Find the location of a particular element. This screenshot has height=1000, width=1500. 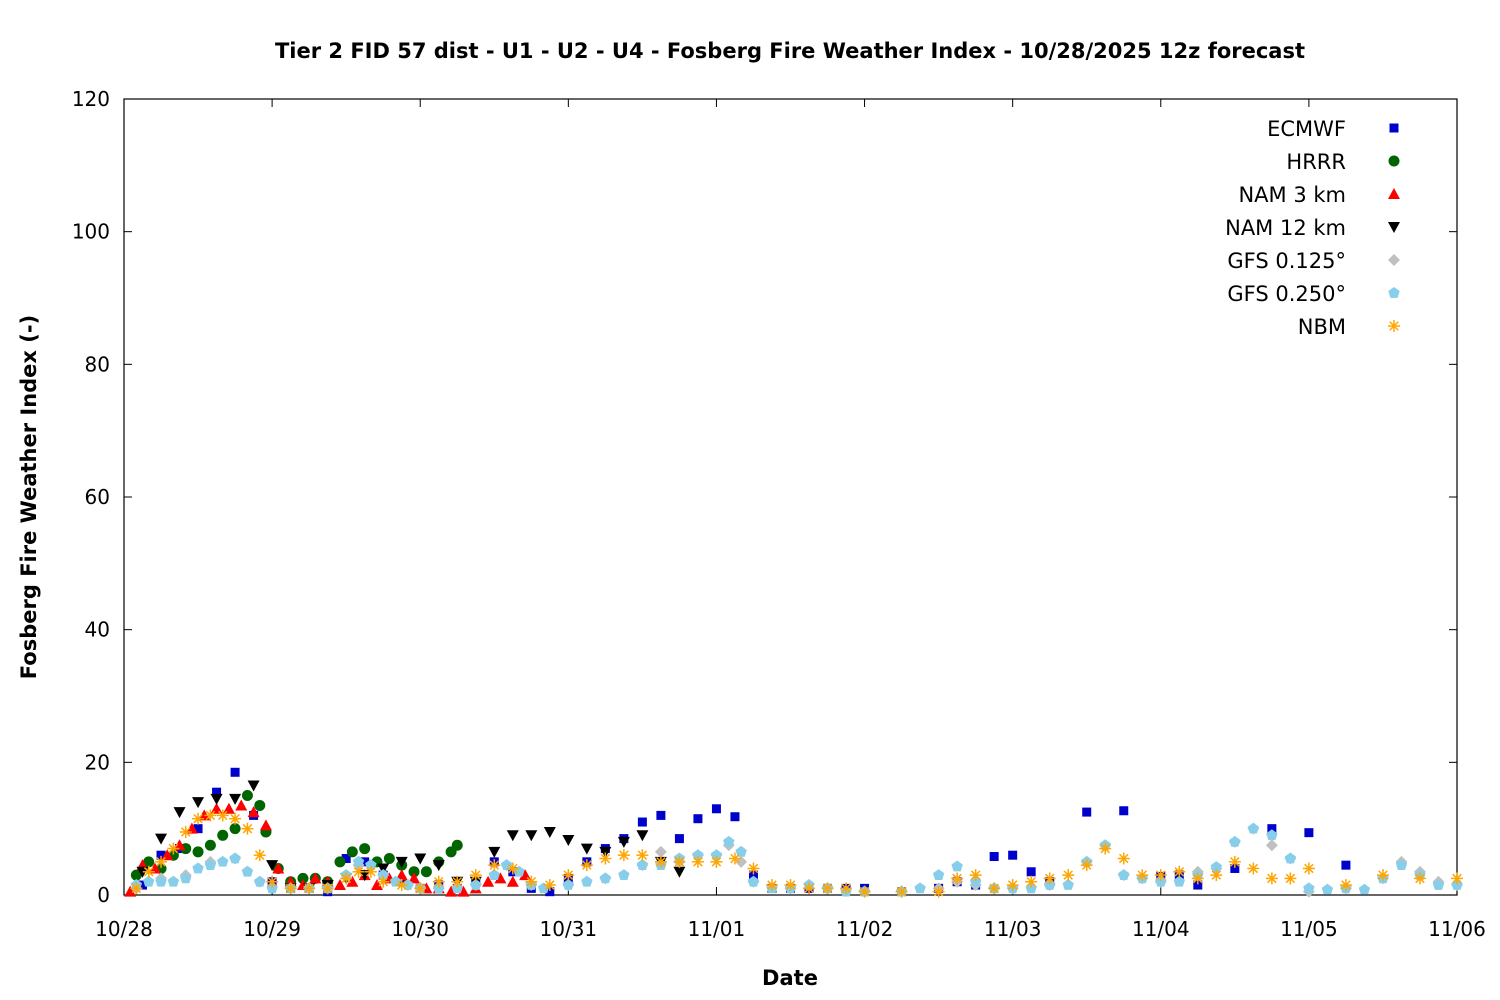

legend-label: GFS 0.250° is located at coordinates (1286, 294).